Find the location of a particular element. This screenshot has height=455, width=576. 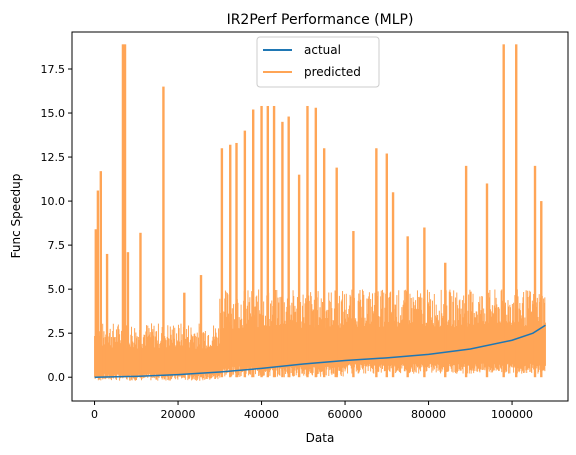

x-axis: 0 20000 40000 60000 80000 100000 is located at coordinates (312, 411).